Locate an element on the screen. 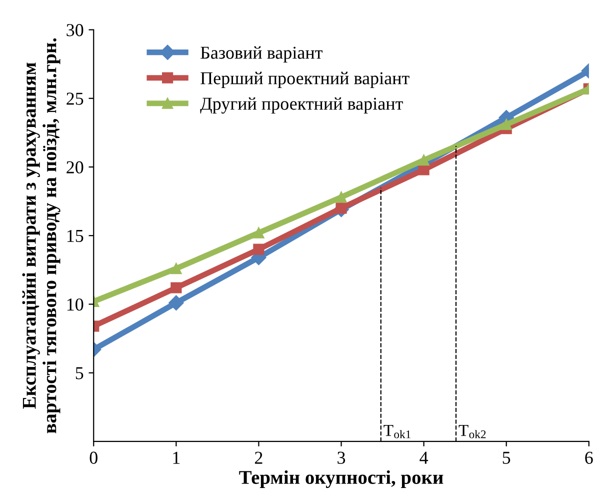 Image resolution: width=604 pixels, height=496 pixels. y-axis-title: Експлуатаційні витрати з урахуванням вартості тягового приводу на поїзді, млн.грн. is located at coordinates (41, 236).